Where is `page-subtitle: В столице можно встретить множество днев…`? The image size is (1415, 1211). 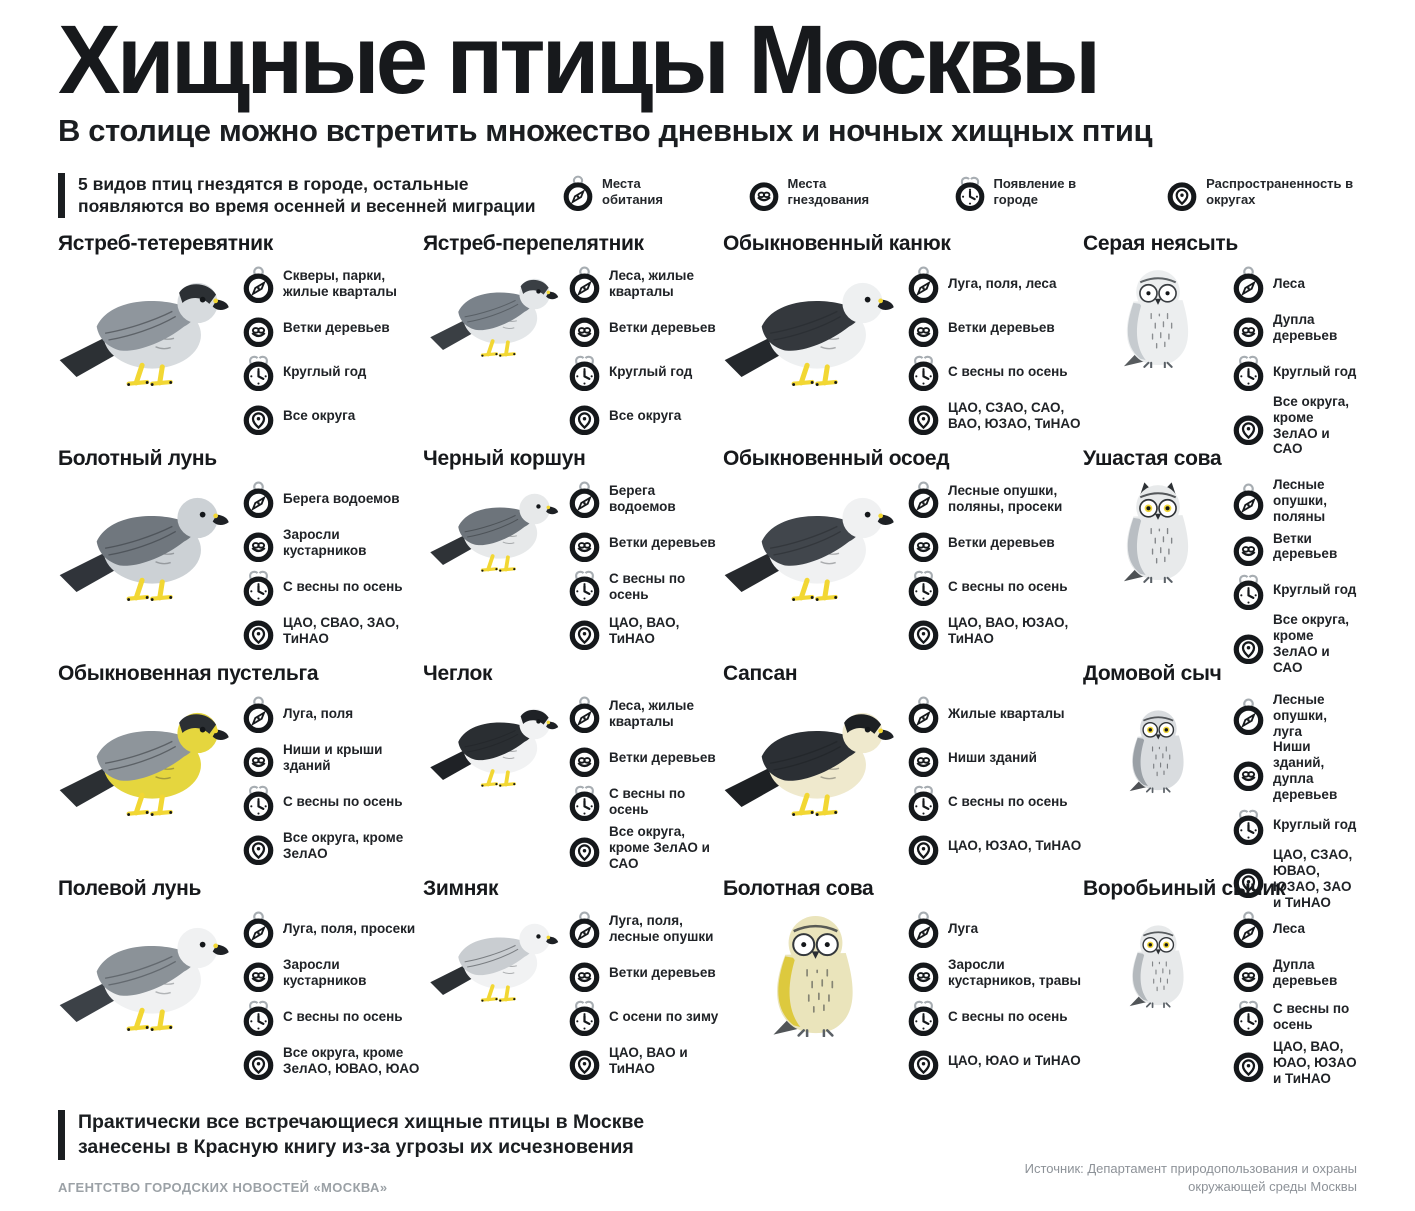
page-subtitle: В столице можно встретить множество днев… is located at coordinates (605, 130).